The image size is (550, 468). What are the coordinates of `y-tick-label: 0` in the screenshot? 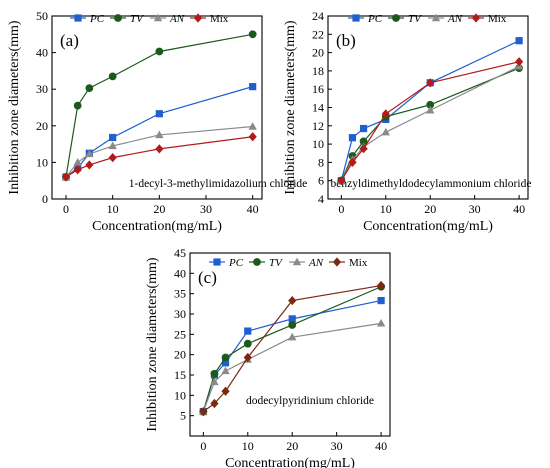 It's located at (45, 199).